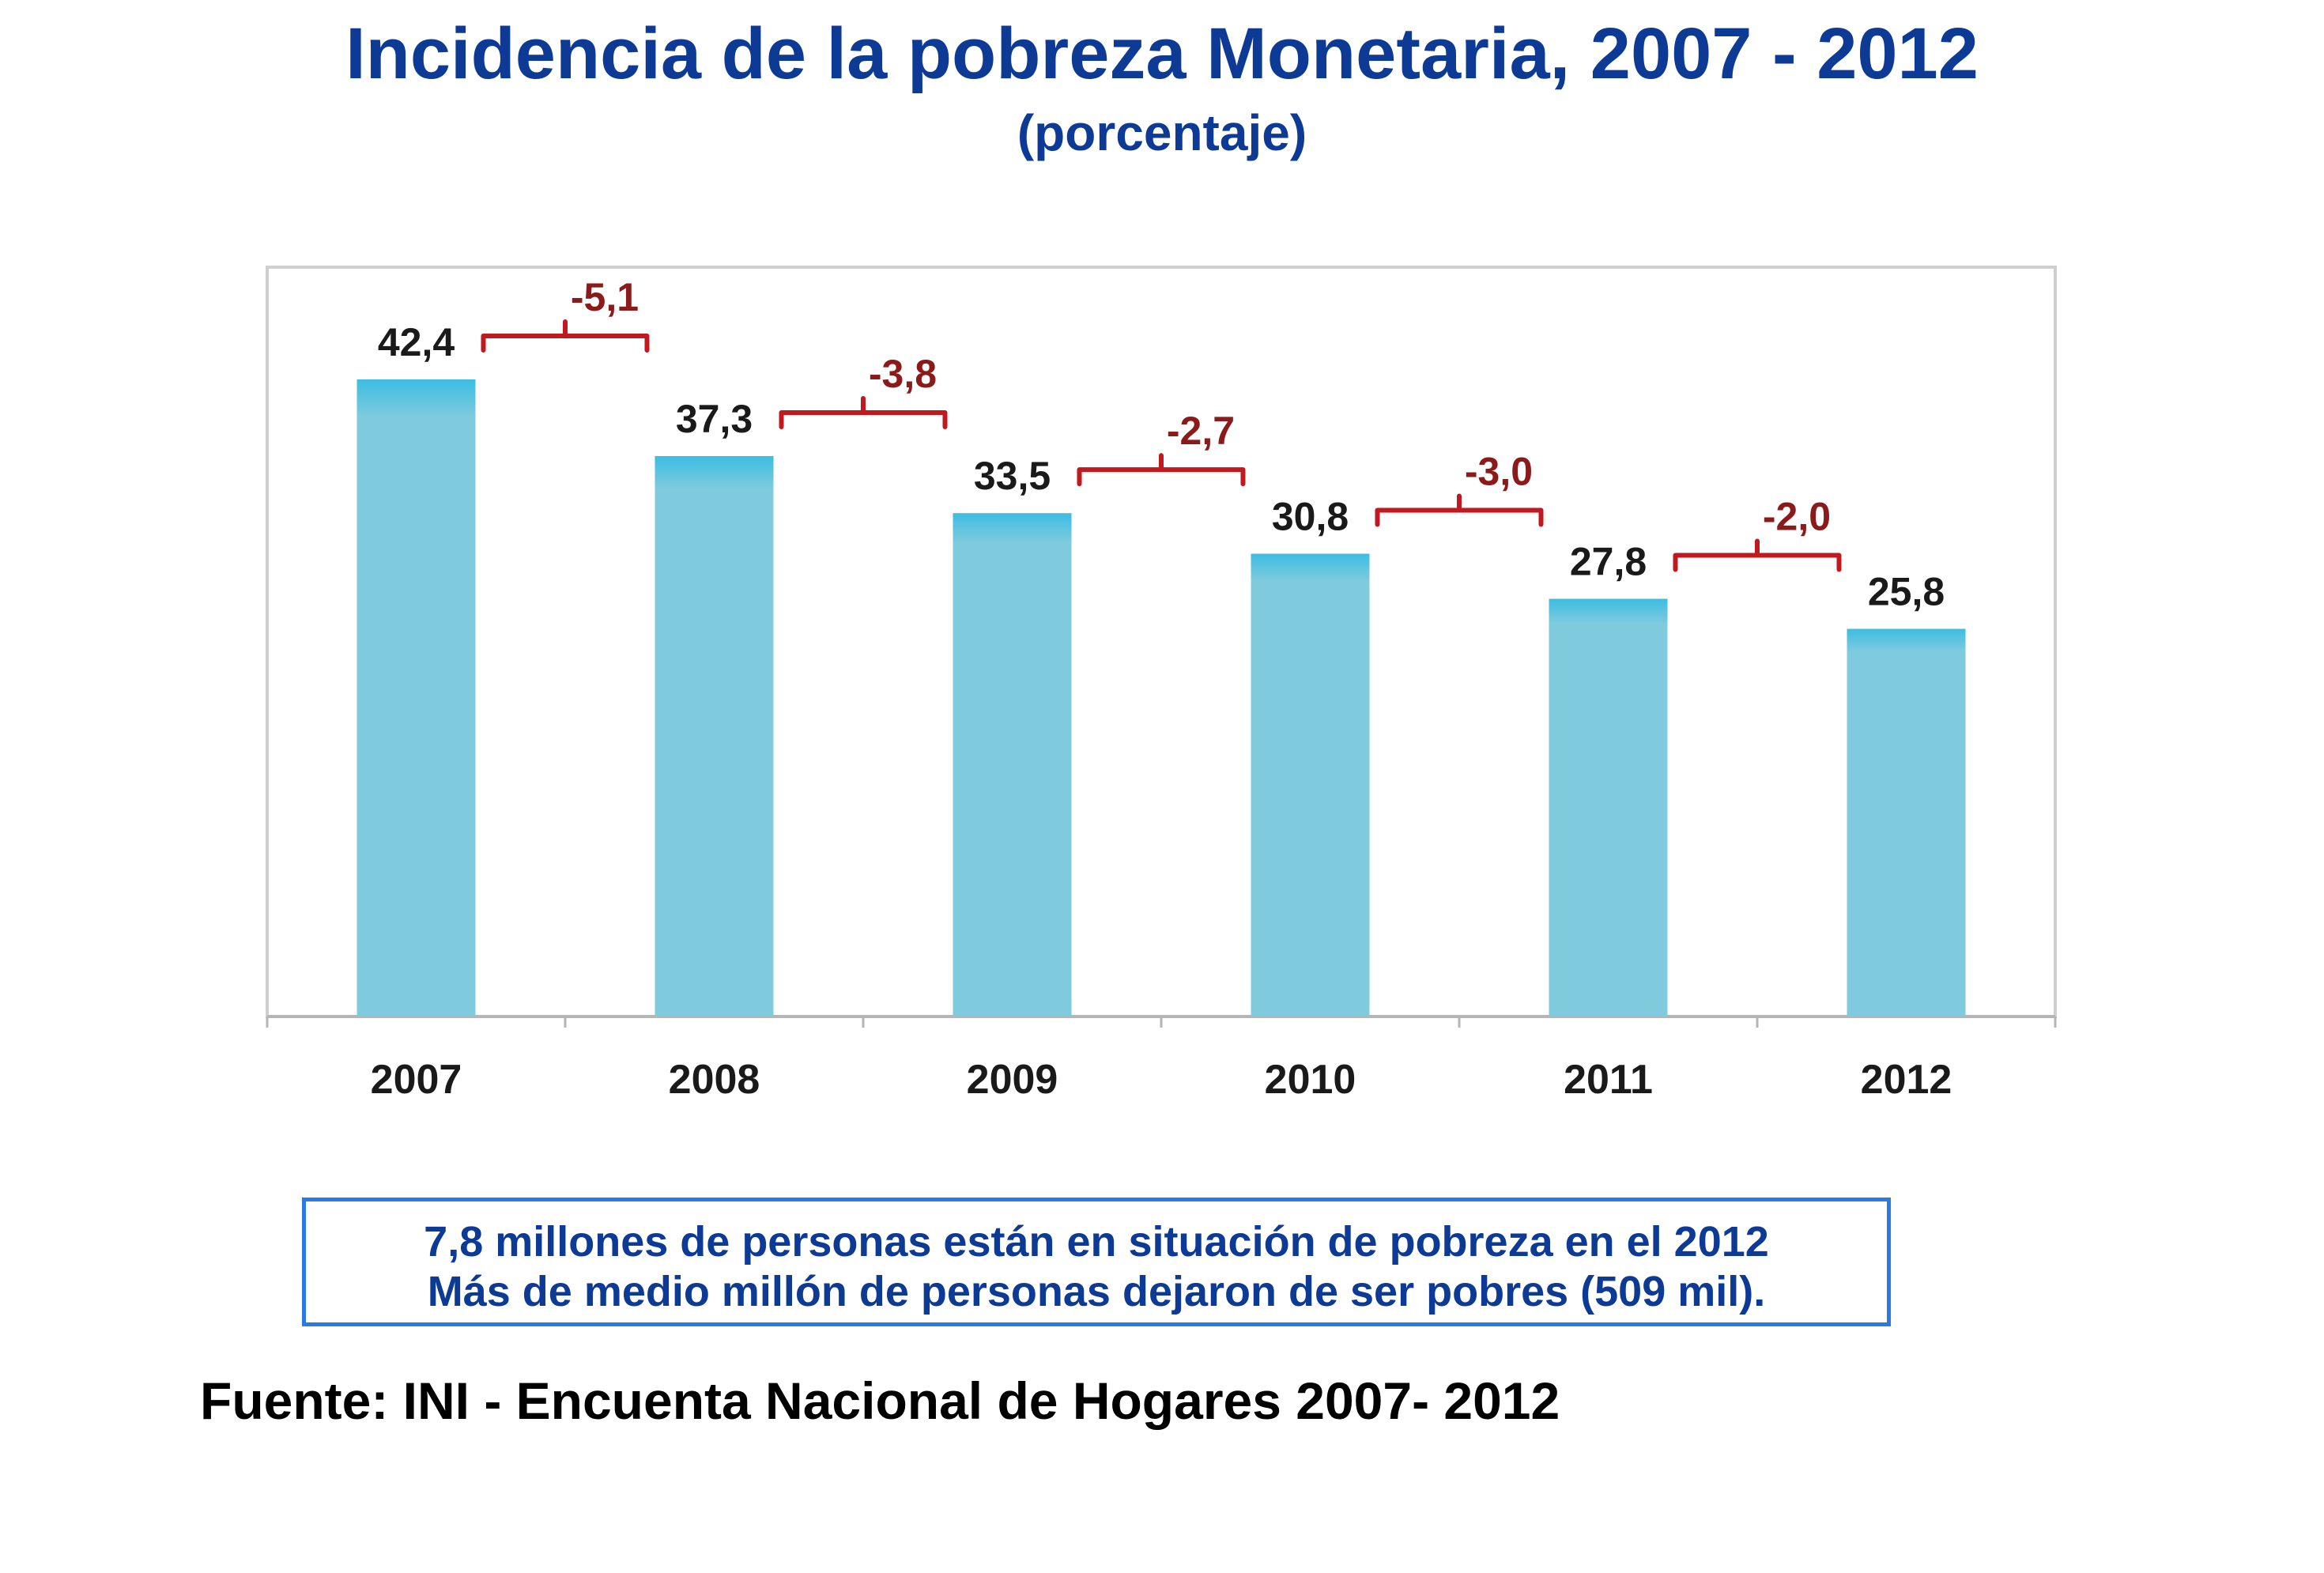 Image resolution: width=2324 pixels, height=1573 pixels. What do you see at coordinates (1906, 592) in the screenshot?
I see `value-label-2012: 25,8` at bounding box center [1906, 592].